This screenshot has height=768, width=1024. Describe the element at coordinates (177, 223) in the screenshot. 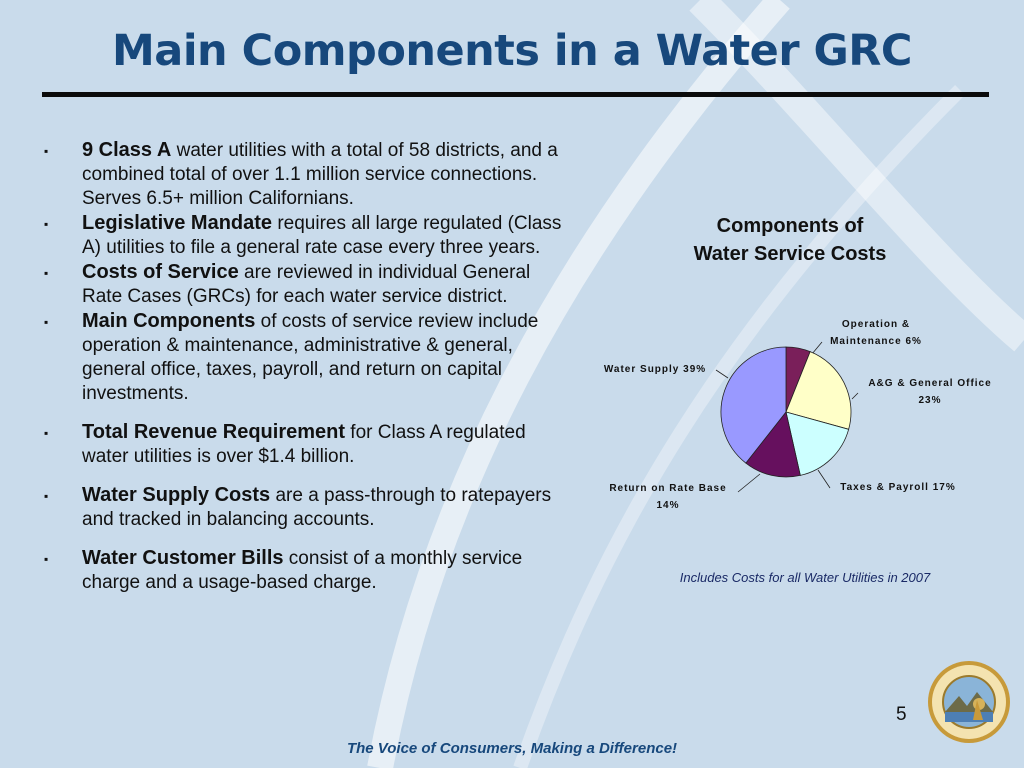

I see `bullet-heading: Legislative Mandate` at that location.